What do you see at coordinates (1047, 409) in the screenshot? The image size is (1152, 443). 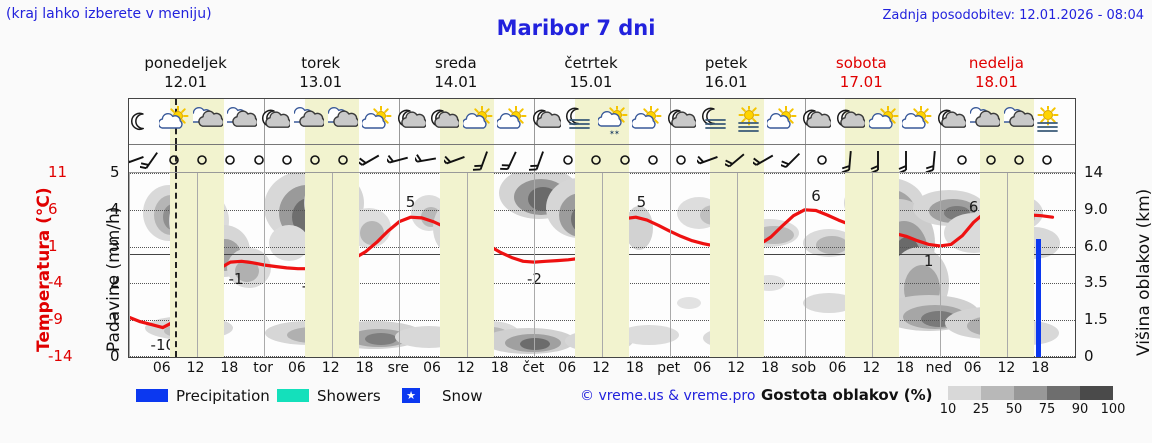 I see `cloud-density-value: 75` at bounding box center [1047, 409].